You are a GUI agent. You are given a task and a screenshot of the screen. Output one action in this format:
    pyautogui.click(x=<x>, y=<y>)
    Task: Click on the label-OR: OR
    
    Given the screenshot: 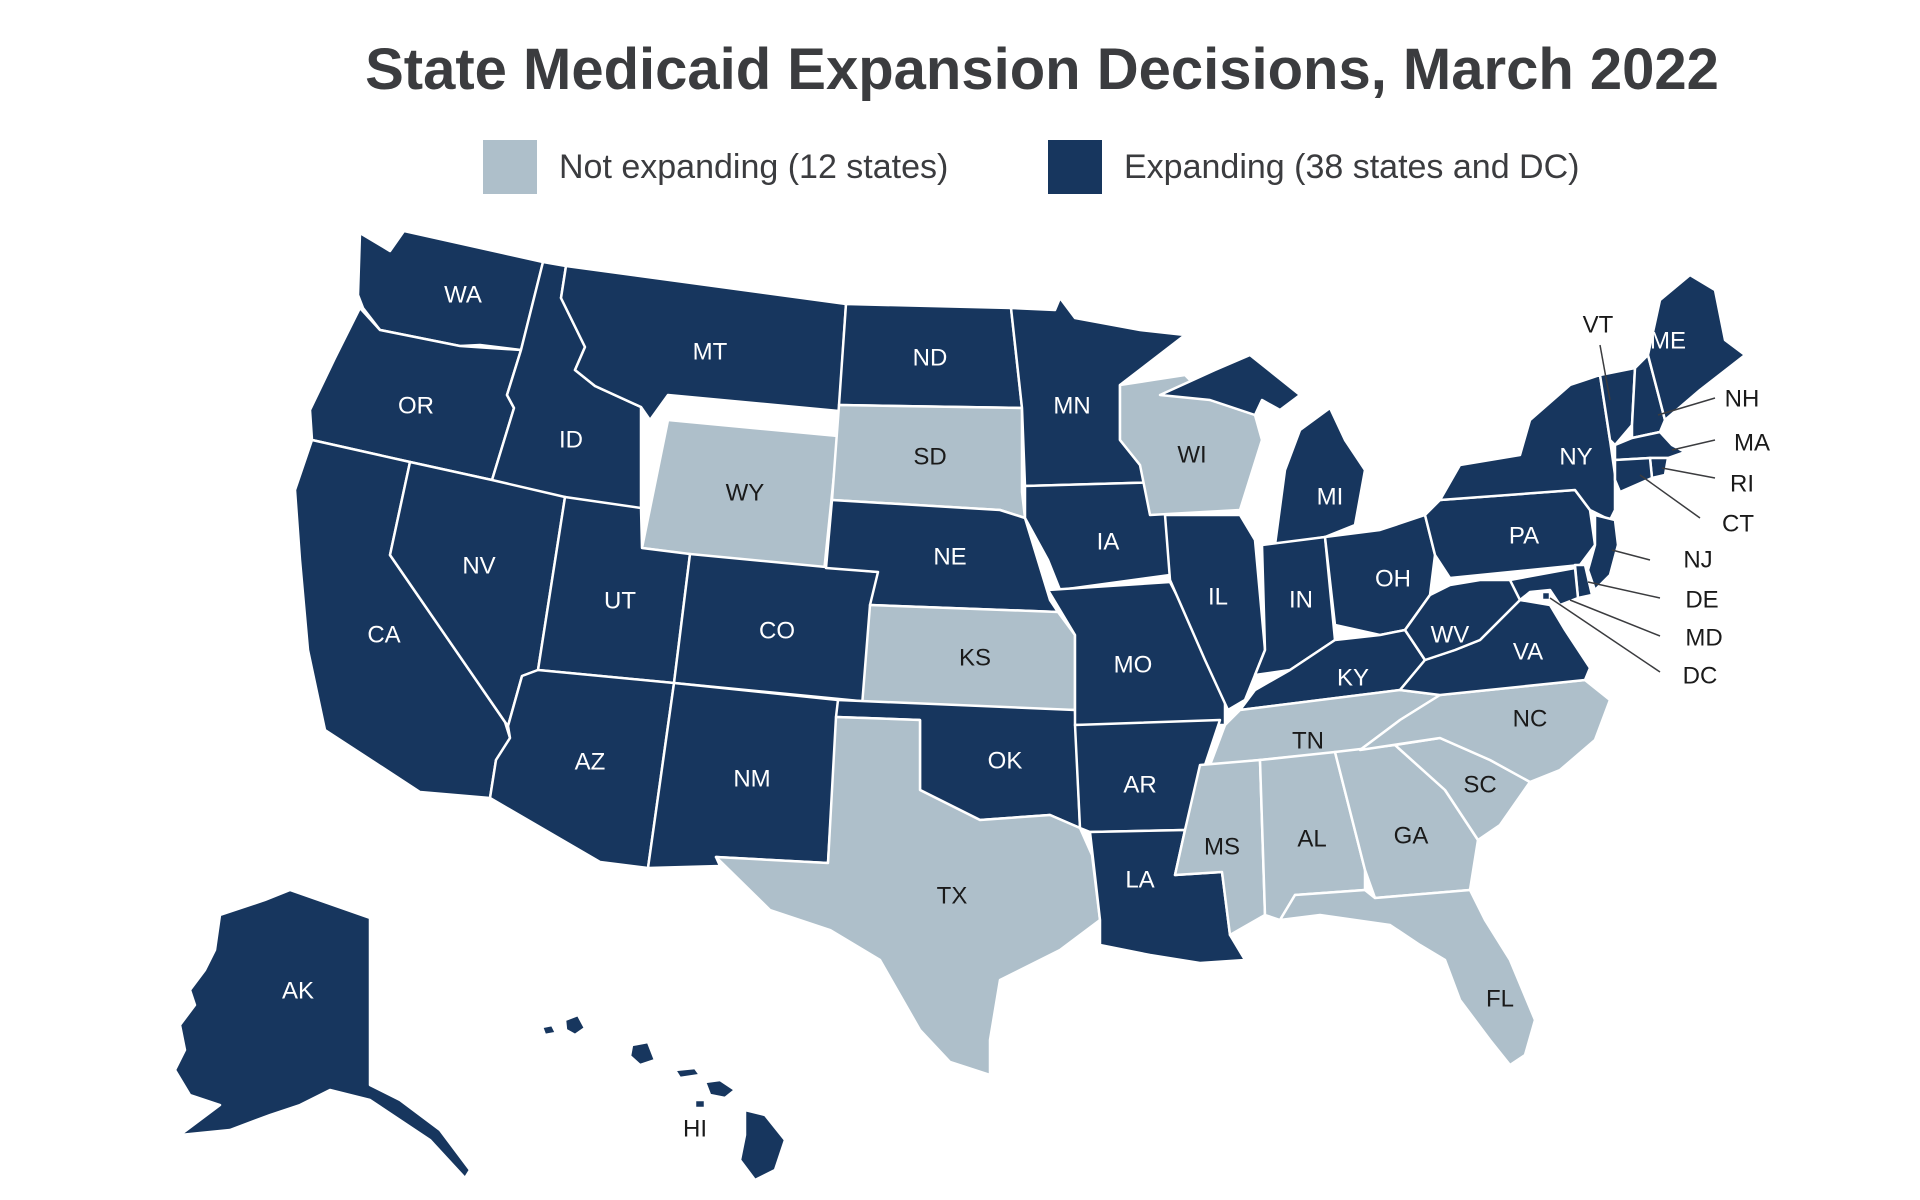 What is the action you would take?
    pyautogui.click(x=416, y=405)
    